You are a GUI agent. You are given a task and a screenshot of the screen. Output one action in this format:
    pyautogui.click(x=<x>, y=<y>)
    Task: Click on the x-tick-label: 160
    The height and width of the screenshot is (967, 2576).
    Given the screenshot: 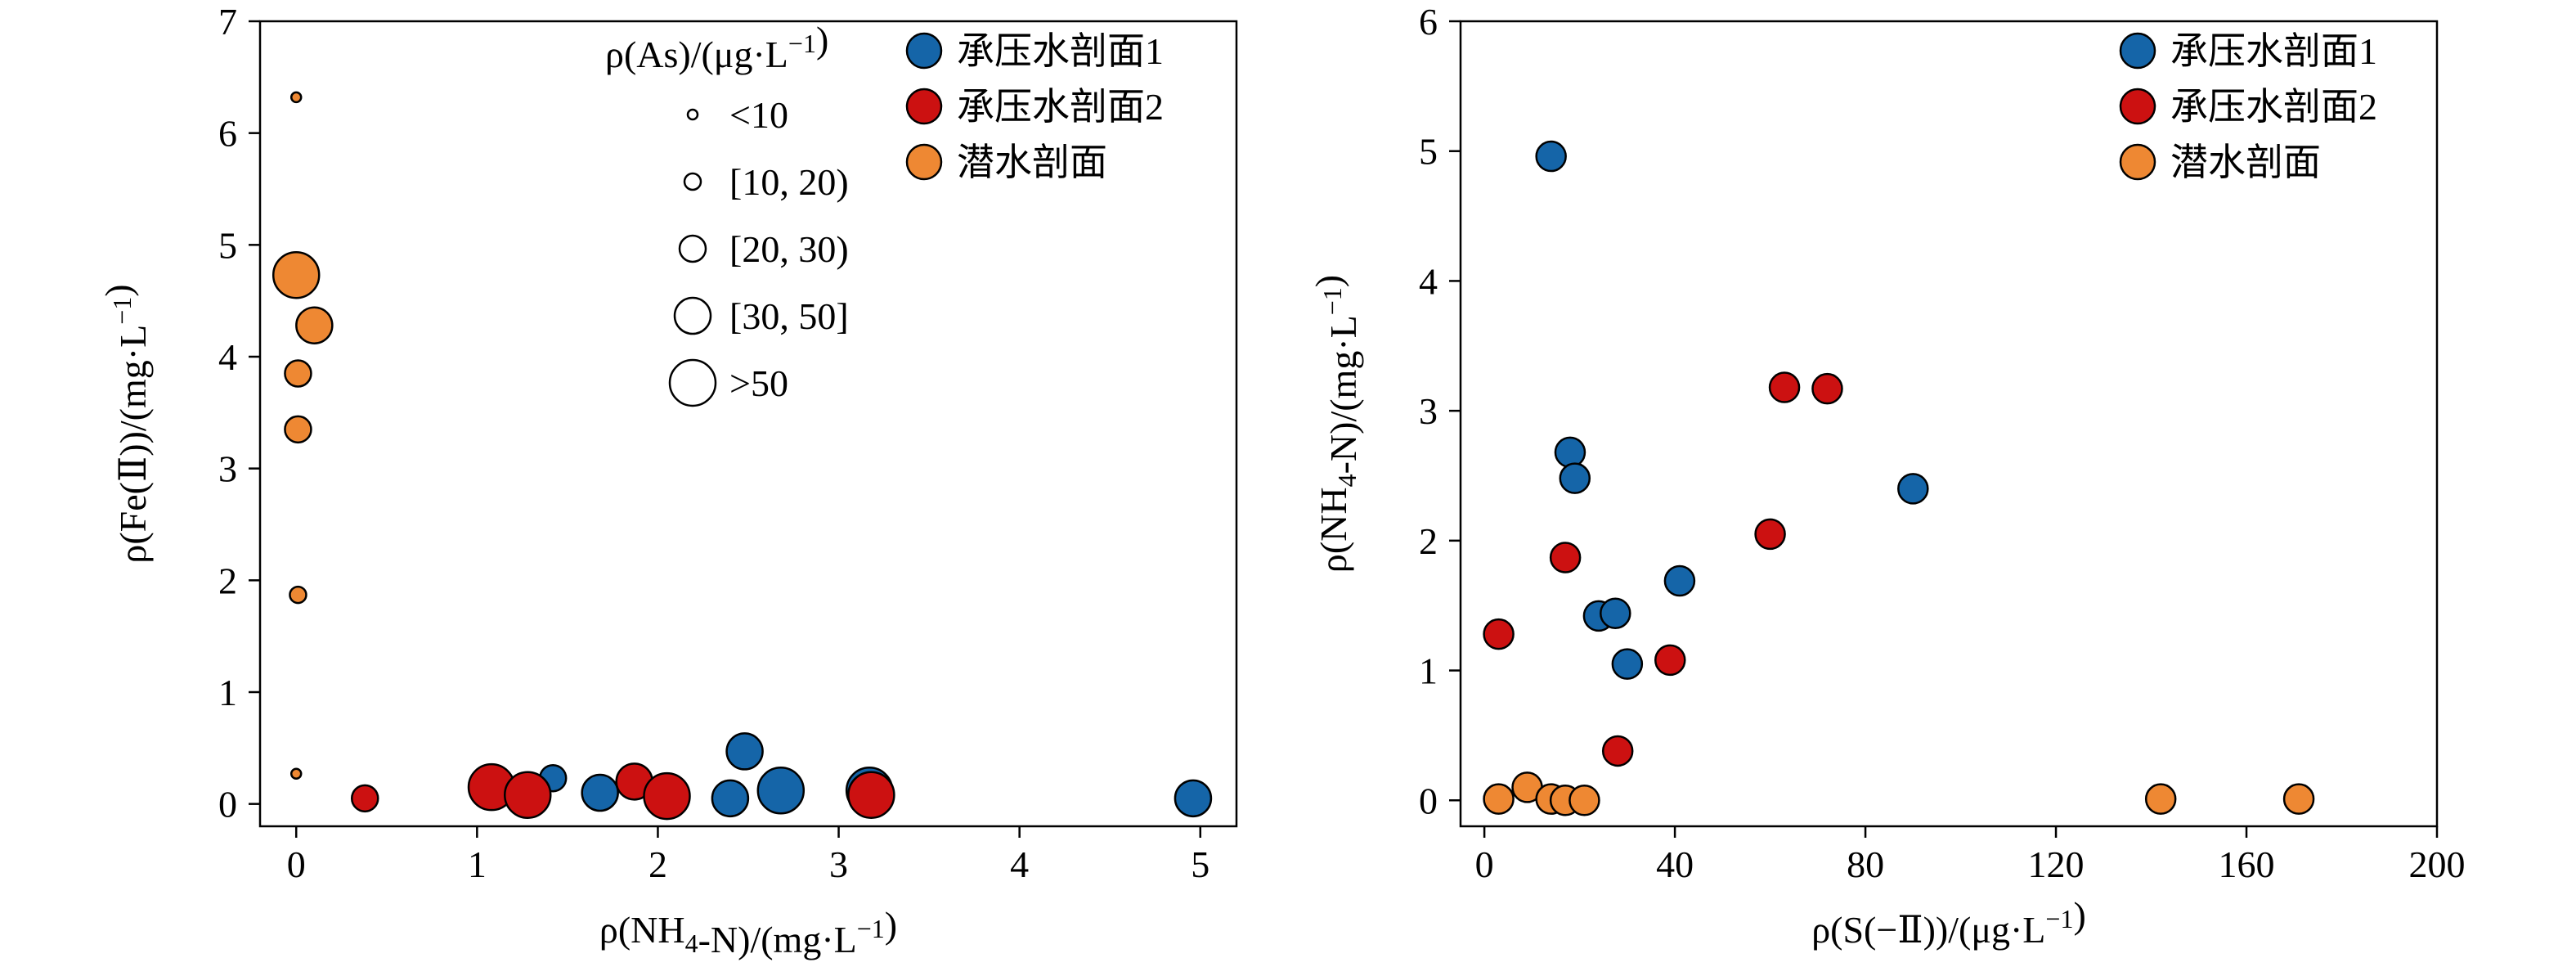 What is the action you would take?
    pyautogui.click(x=2247, y=864)
    